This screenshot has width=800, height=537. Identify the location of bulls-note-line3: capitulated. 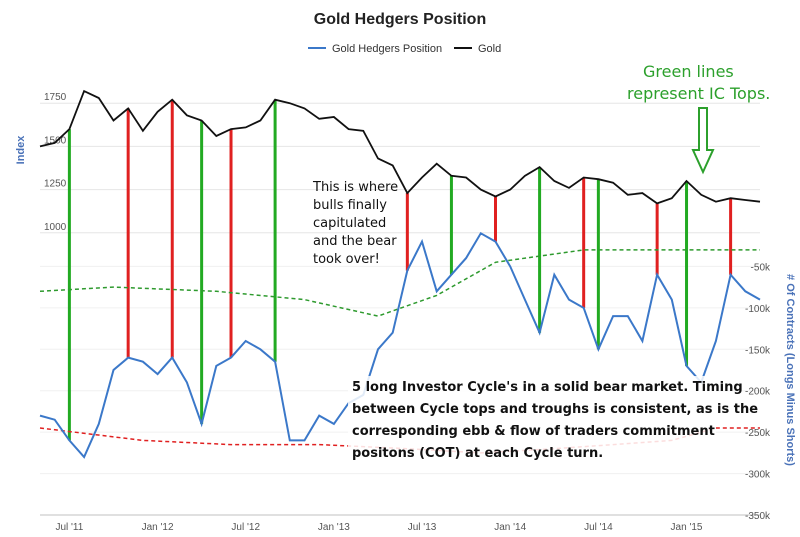
(349, 223).